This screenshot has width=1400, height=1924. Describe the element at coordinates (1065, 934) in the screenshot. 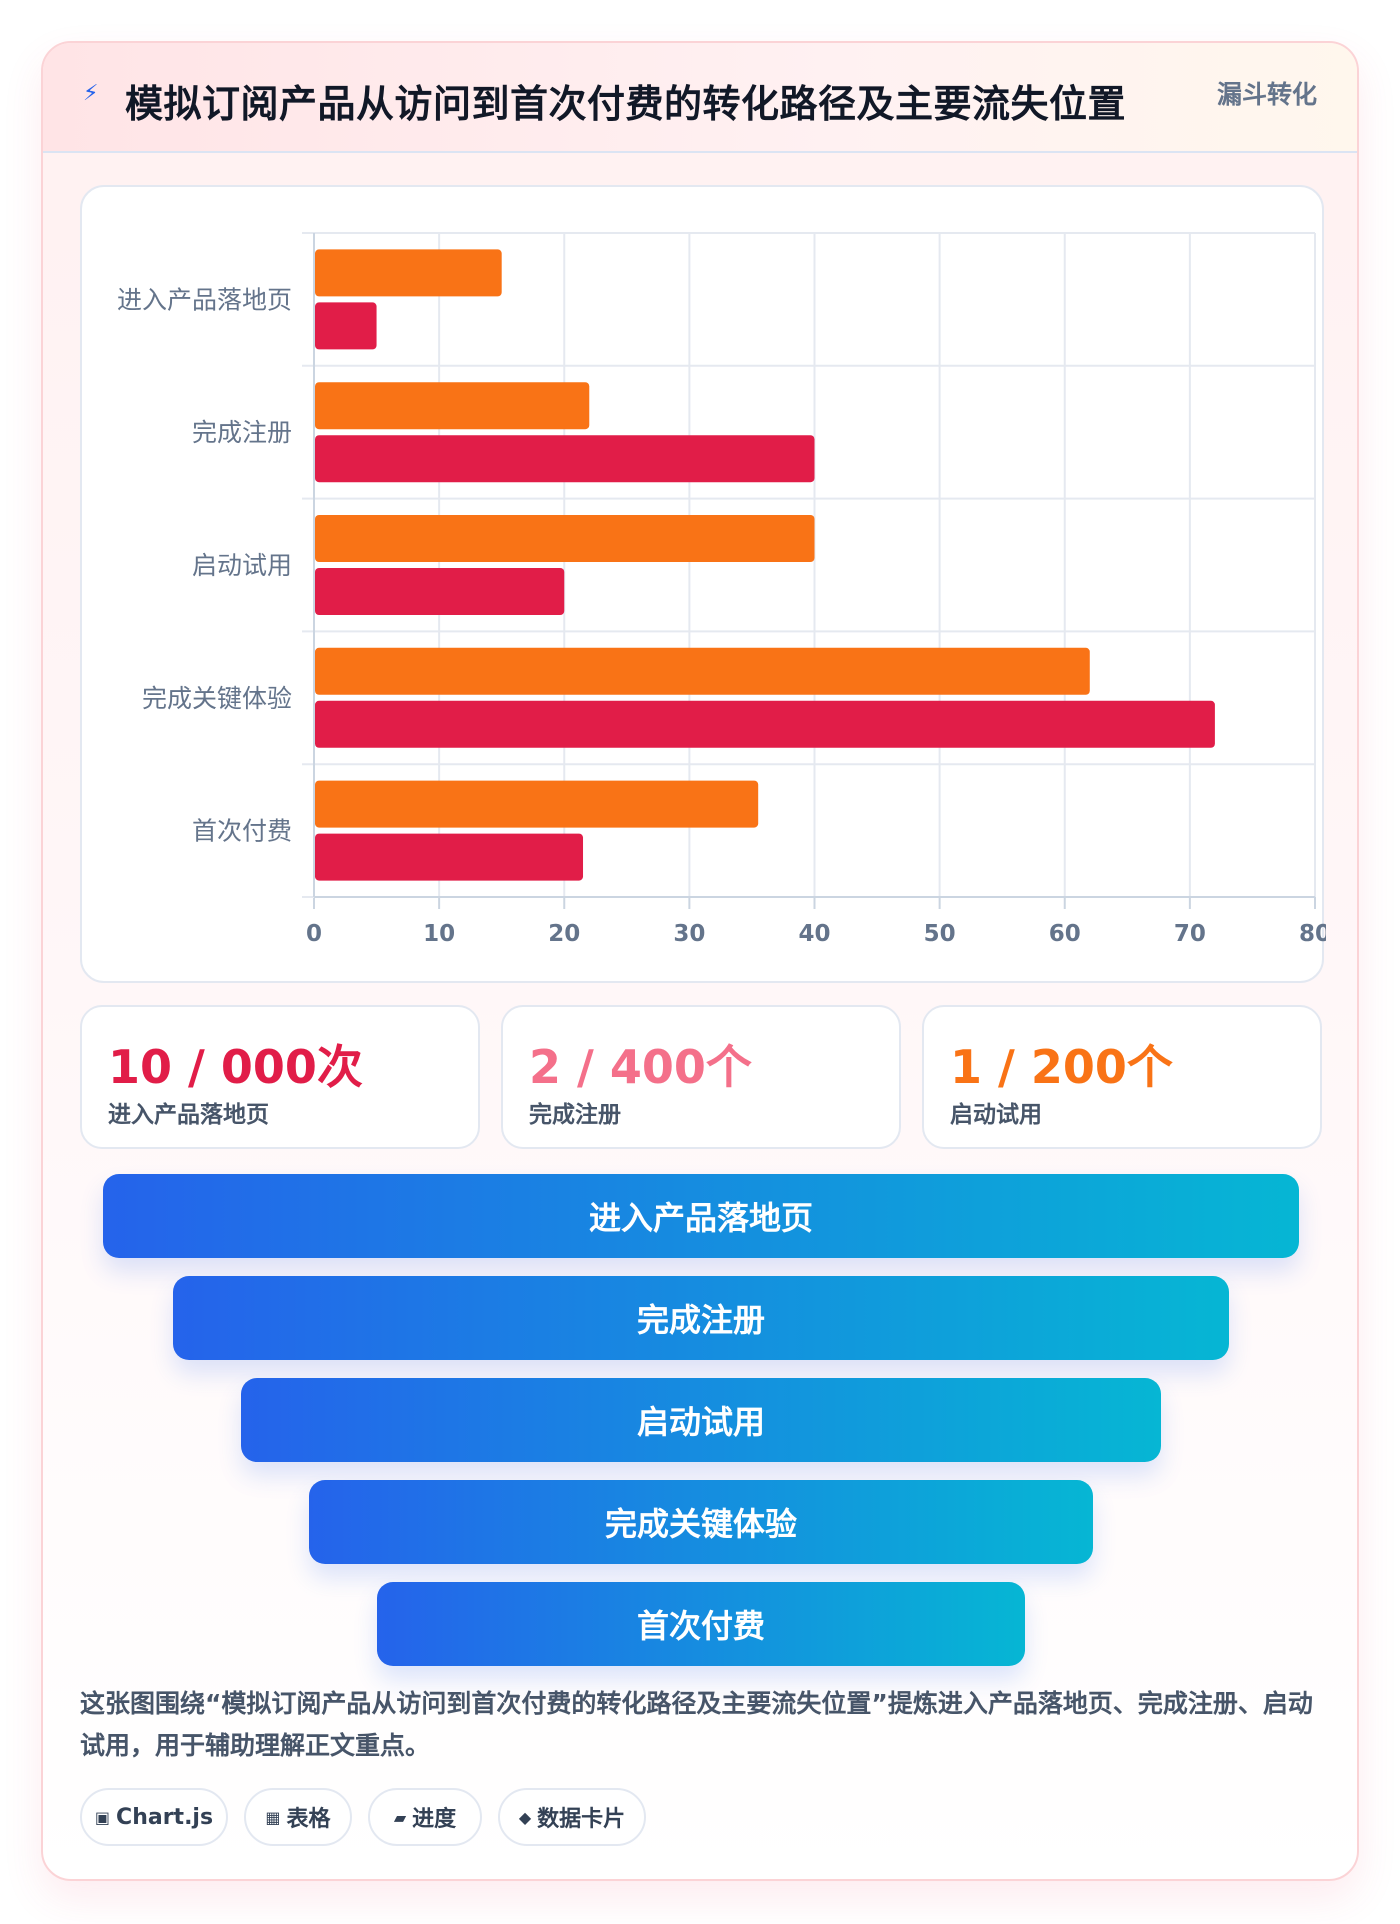

I see `x-tick-label: 60` at that location.